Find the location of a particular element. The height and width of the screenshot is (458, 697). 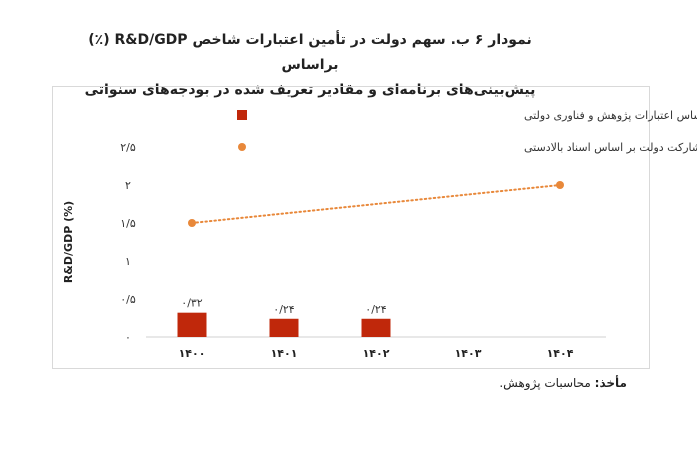

bar-value-label: ۰/۳۲ is located at coordinates (192, 303).